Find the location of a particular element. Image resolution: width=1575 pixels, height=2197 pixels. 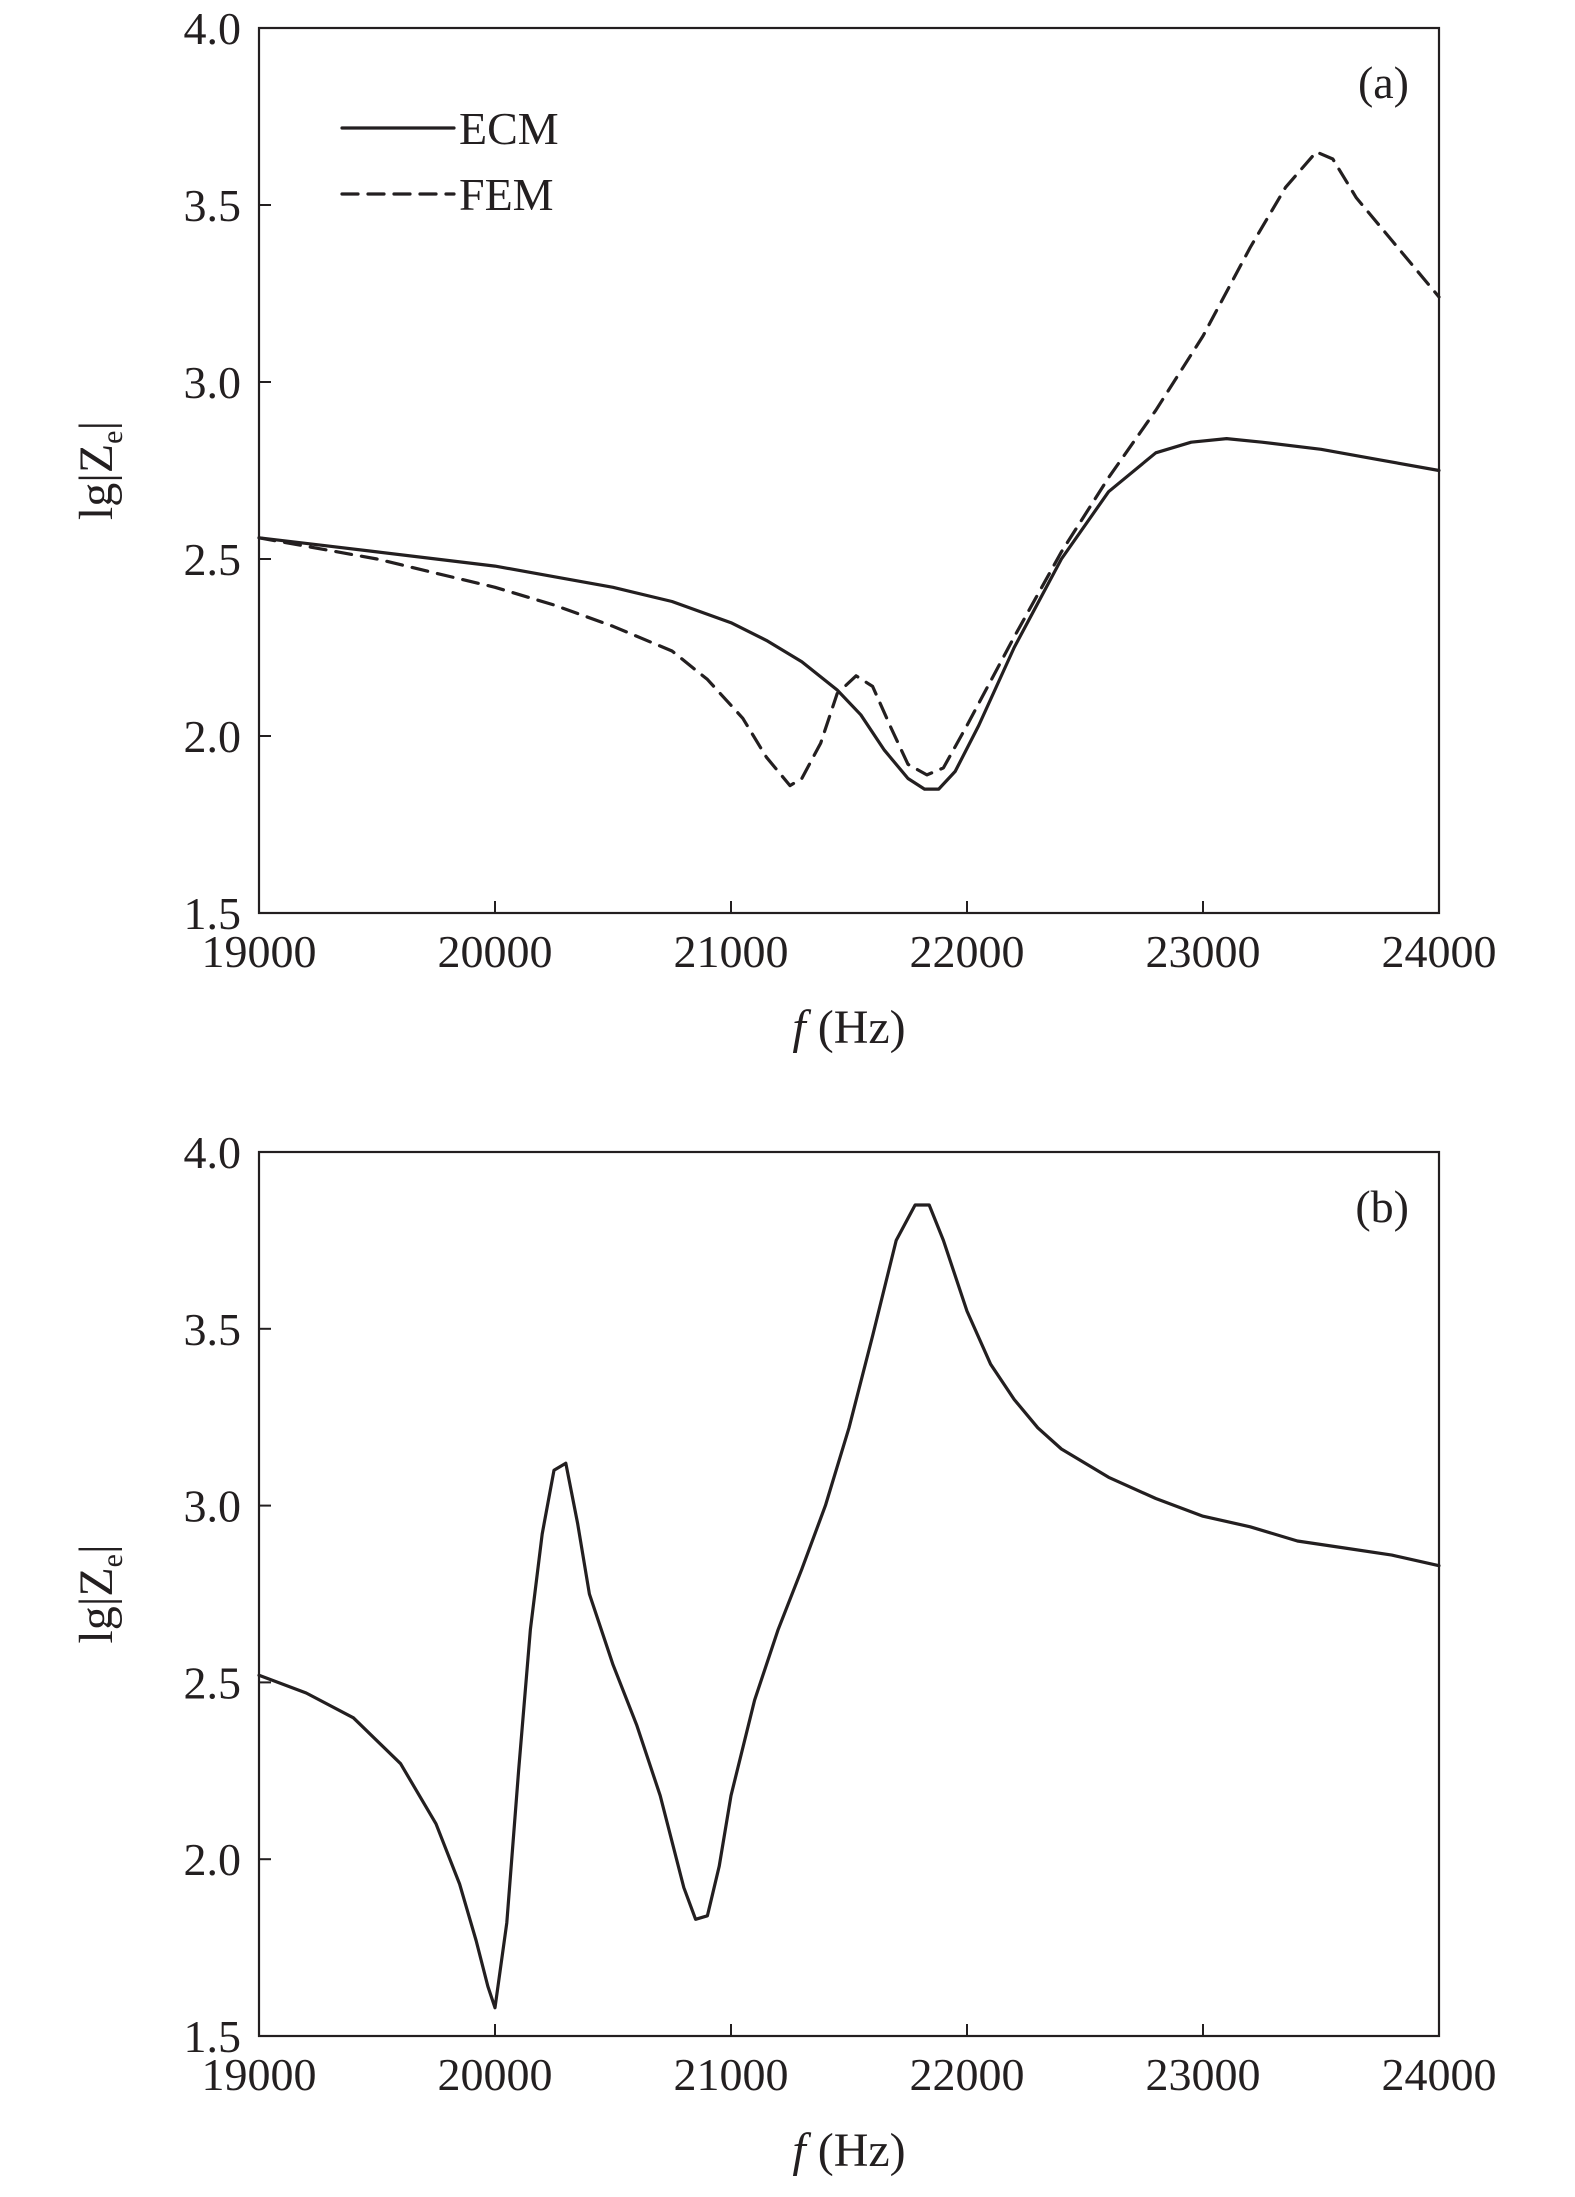

legend-label-ecm: ECM is located at coordinates (509, 128).